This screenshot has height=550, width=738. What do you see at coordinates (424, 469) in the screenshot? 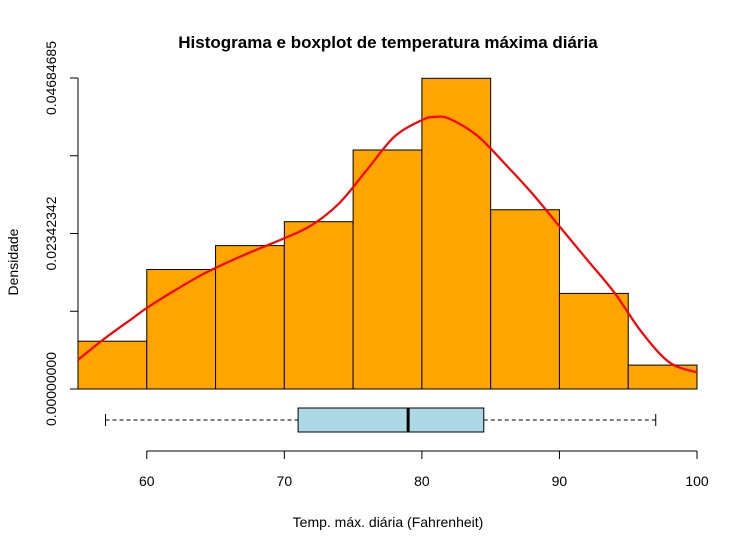
I see `x-axis: 60 70 80 90 100` at bounding box center [424, 469].